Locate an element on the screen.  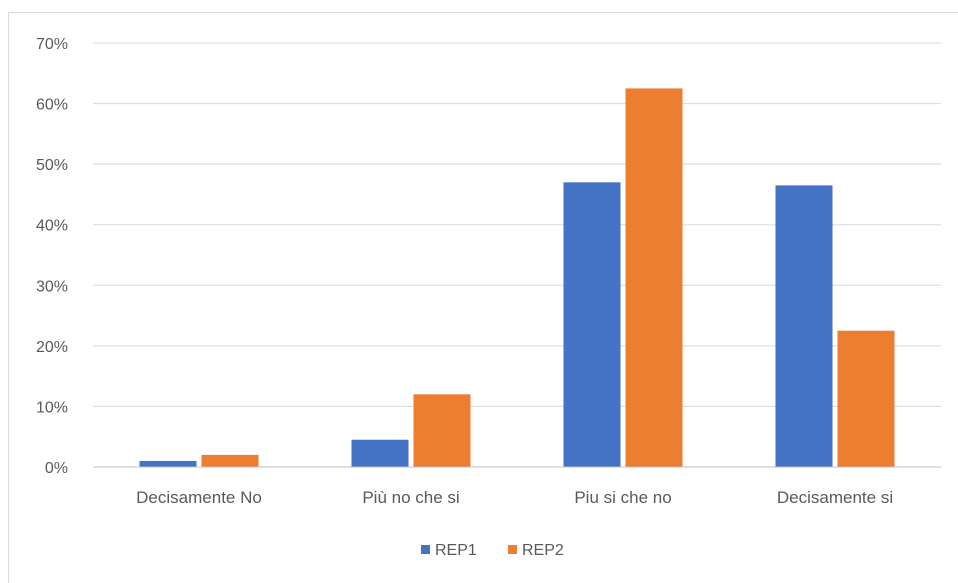
legend: REP1 REP2 is located at coordinates (492, 550).